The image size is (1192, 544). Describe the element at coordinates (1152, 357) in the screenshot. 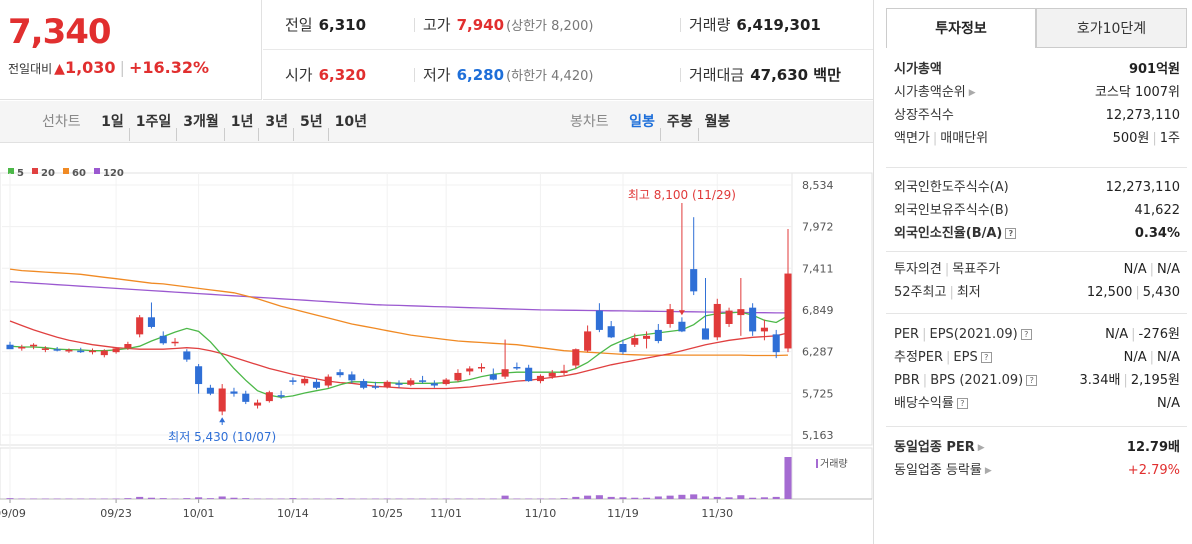

I see `info-value: N/A | N/A` at that location.